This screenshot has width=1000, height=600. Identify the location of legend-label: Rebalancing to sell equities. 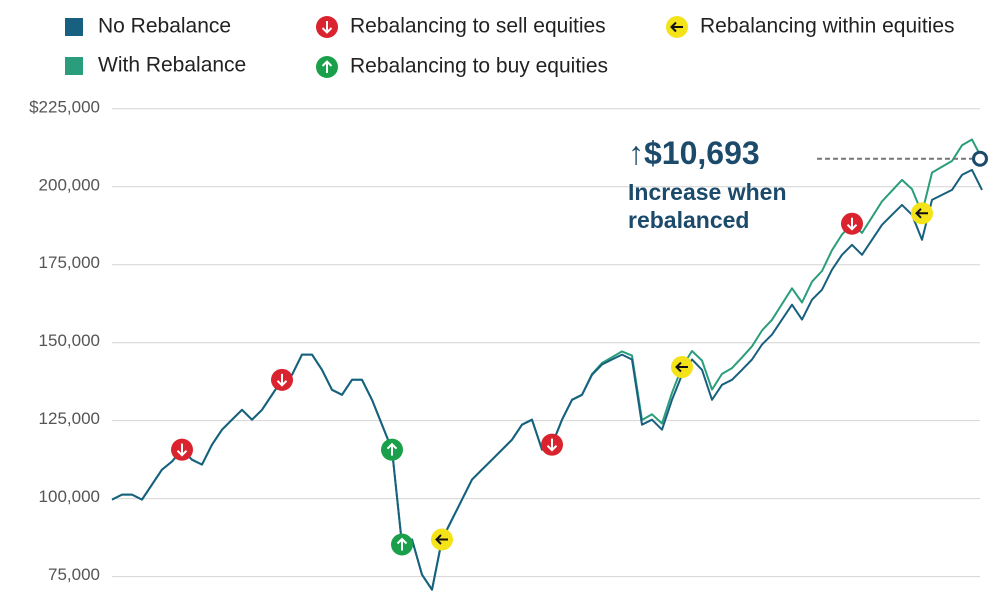
(478, 26).